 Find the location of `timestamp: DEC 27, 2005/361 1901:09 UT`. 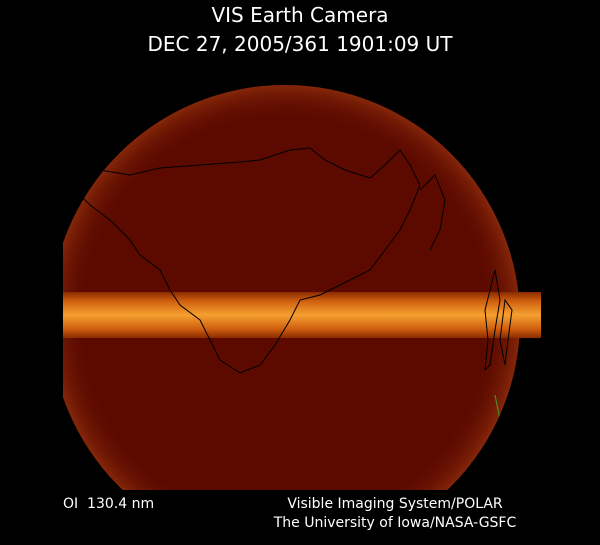

timestamp: DEC 27, 2005/361 1901:09 UT is located at coordinates (301, 44).